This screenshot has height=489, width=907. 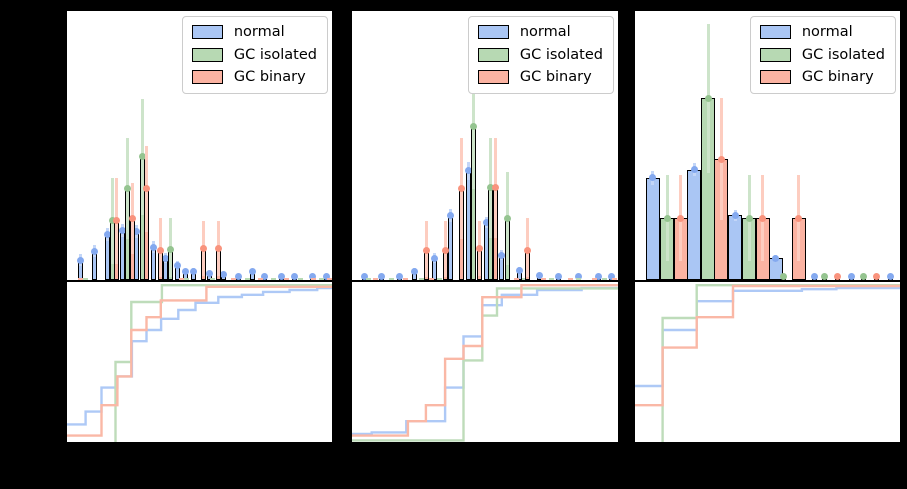 I want to click on legend: normal GC isolated GC binary, so click(x=254, y=55).